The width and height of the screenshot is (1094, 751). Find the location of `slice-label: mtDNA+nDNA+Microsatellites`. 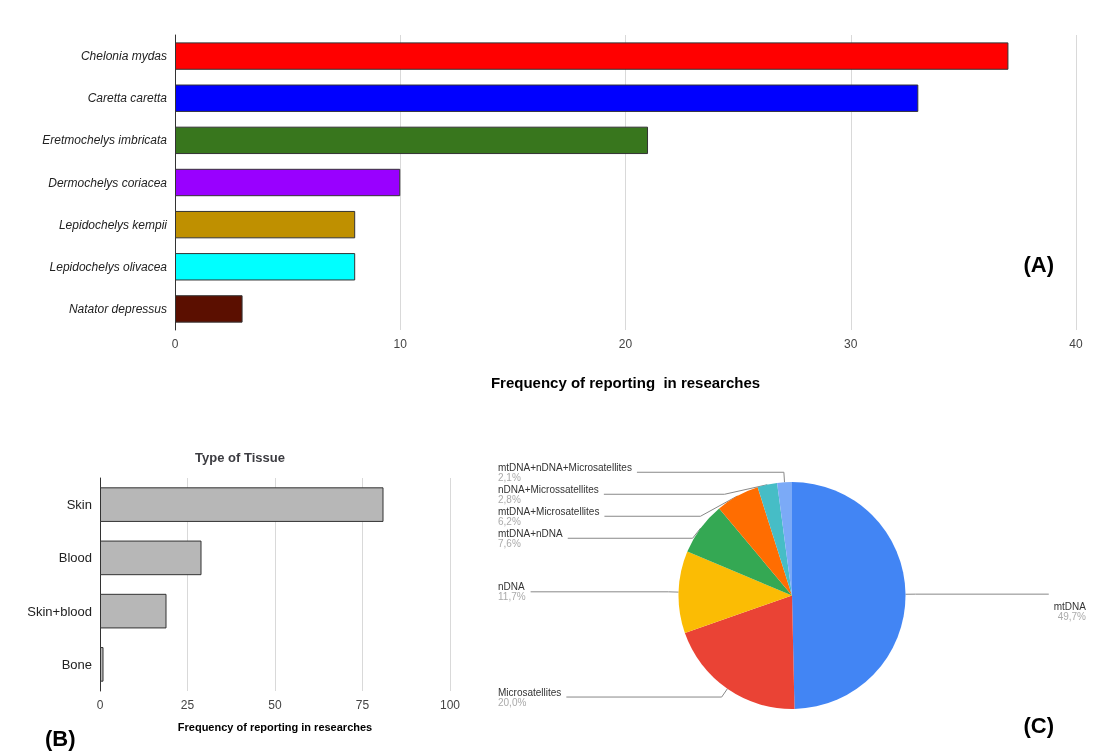

slice-label: mtDNA+nDNA+Microsatellites is located at coordinates (565, 467).